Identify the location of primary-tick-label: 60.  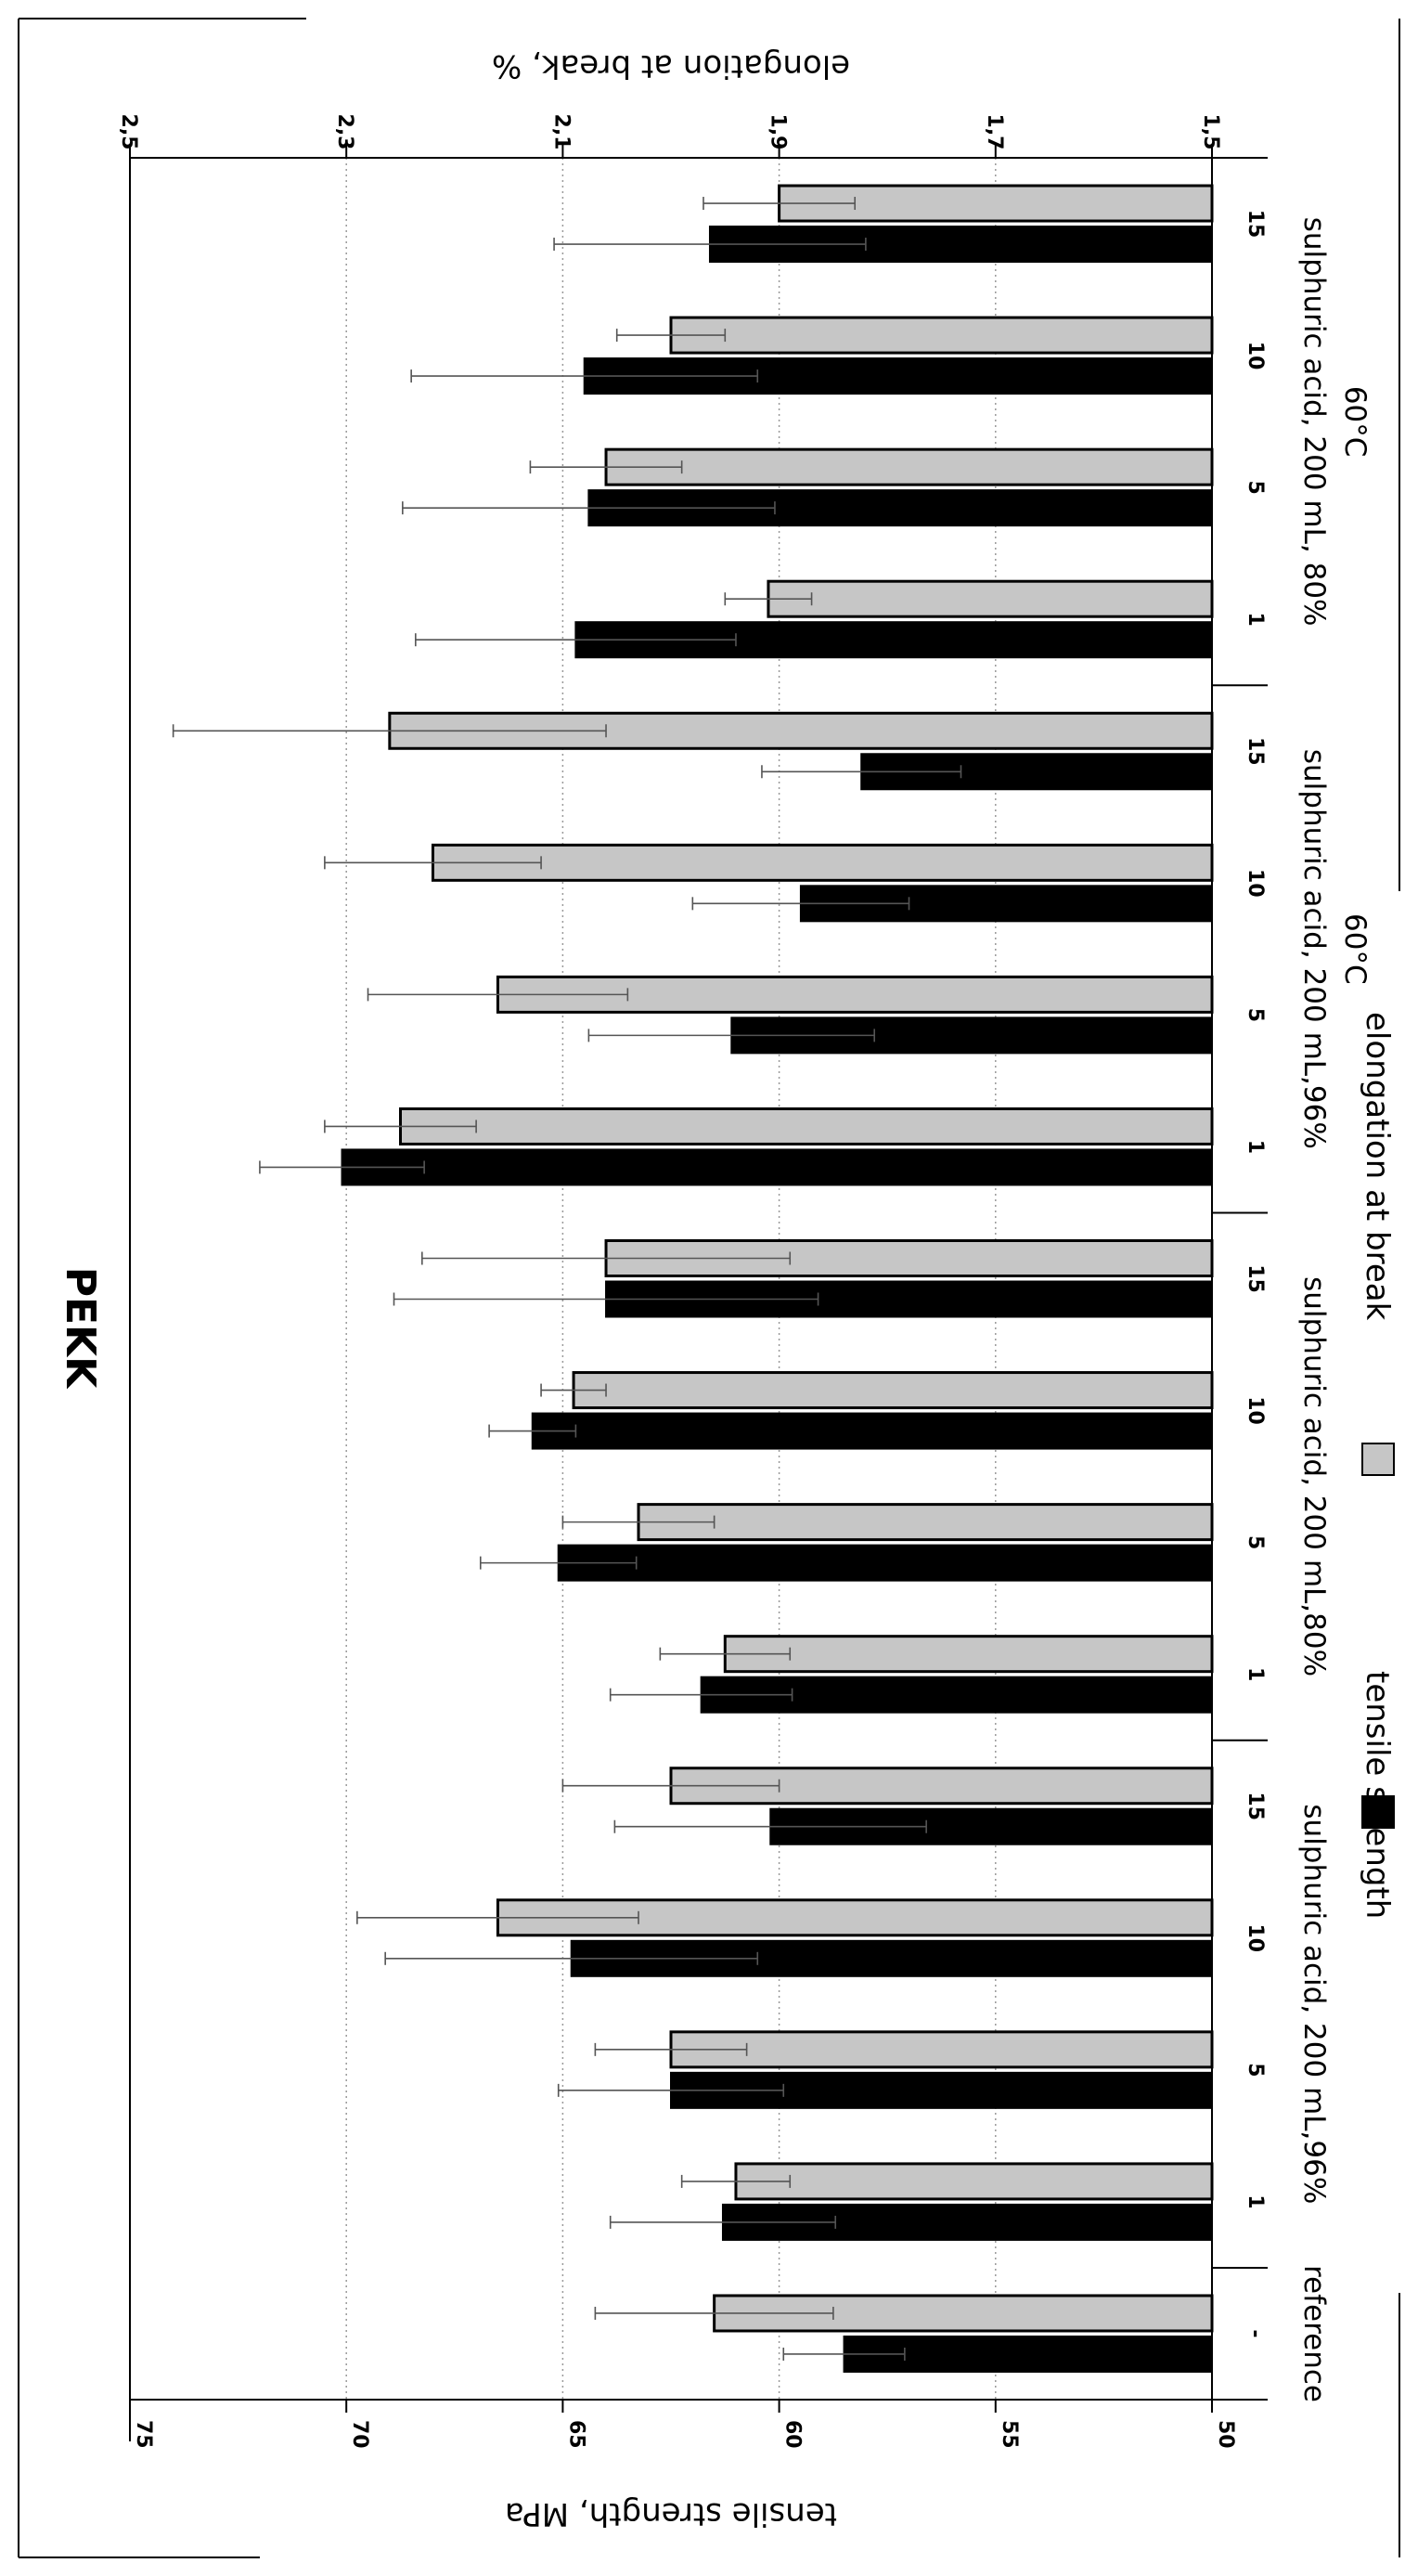
(793, 2434).